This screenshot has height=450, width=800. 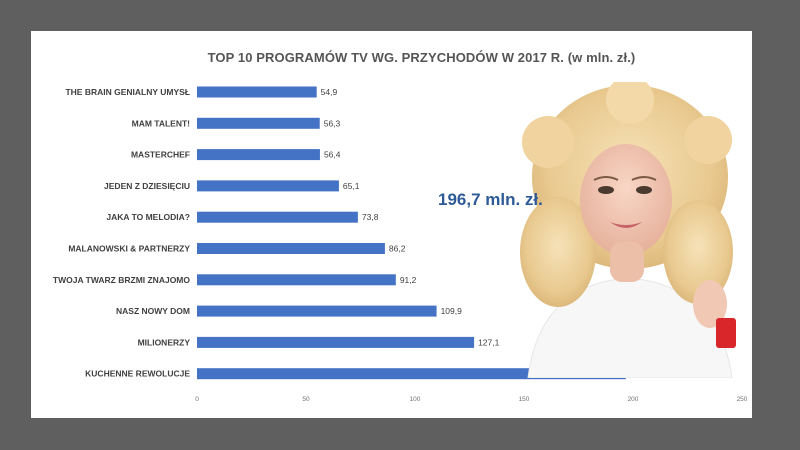 I want to click on x-tick-label: 50, so click(x=306, y=399).